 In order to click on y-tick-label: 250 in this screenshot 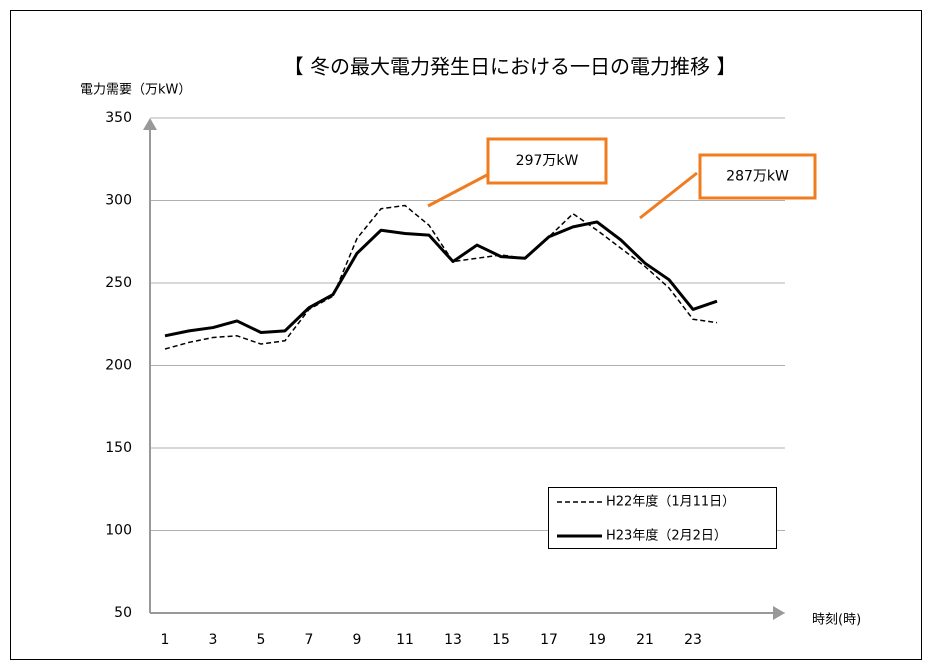, I will do `click(118, 283)`.